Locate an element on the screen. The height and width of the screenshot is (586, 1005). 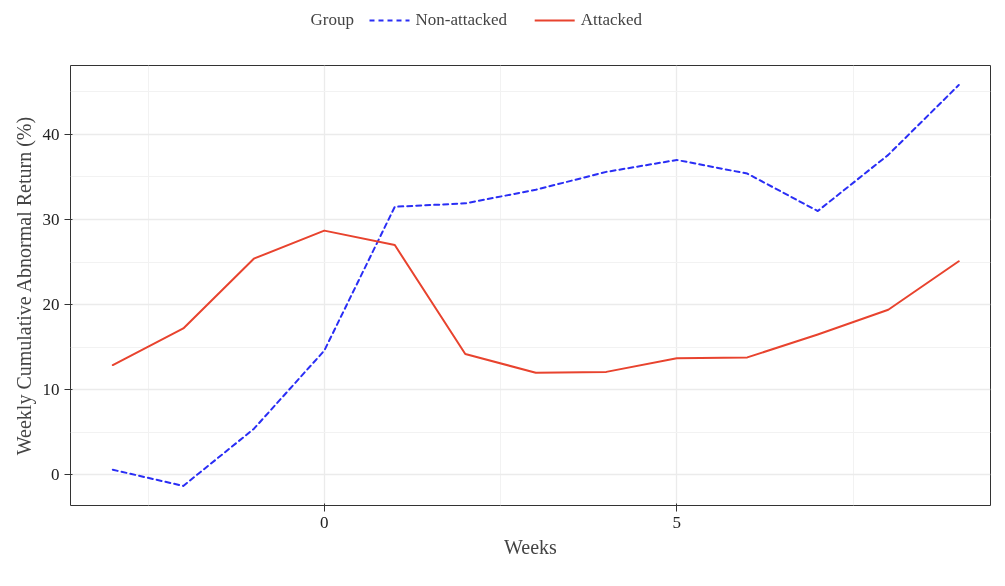
y-tick-label: 10 is located at coordinates (51, 390).